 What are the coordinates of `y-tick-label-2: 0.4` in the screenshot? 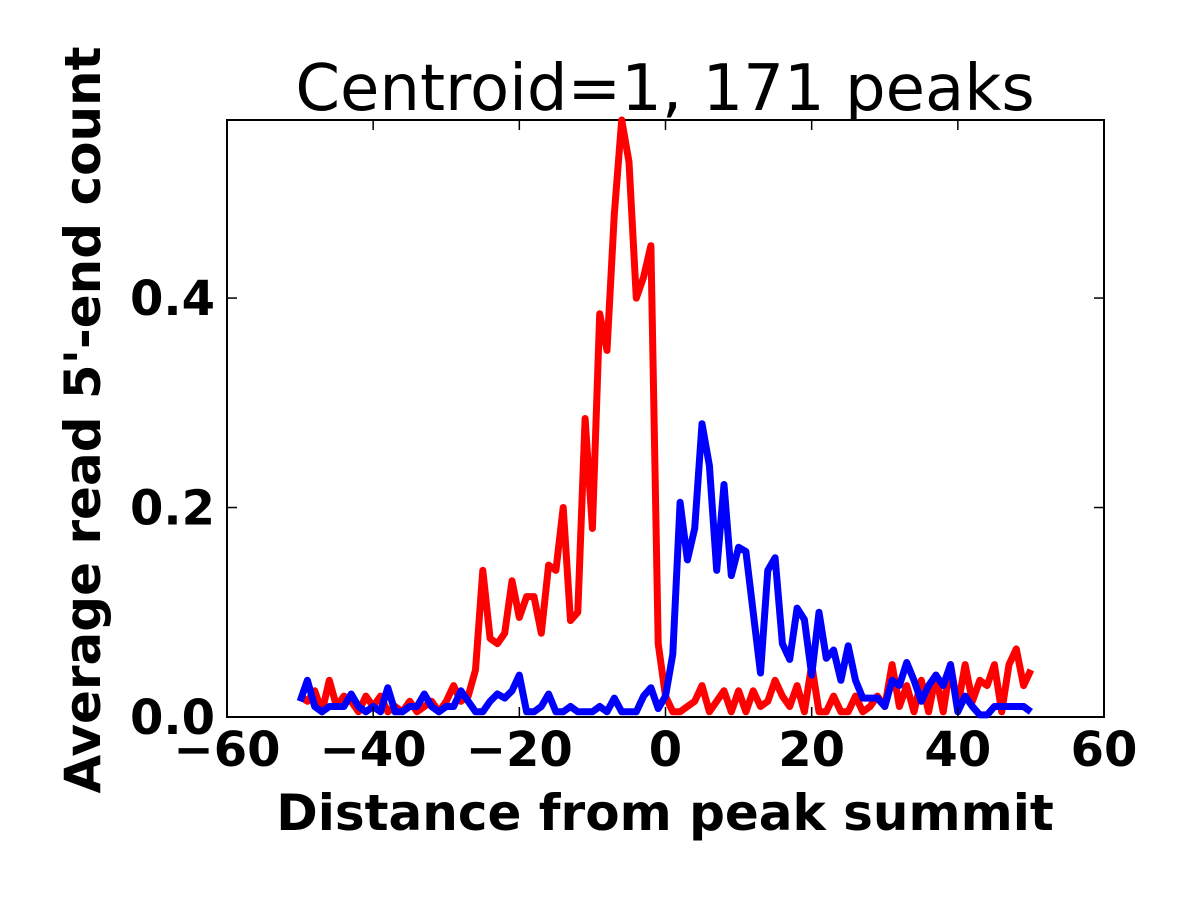 It's located at (172, 299).